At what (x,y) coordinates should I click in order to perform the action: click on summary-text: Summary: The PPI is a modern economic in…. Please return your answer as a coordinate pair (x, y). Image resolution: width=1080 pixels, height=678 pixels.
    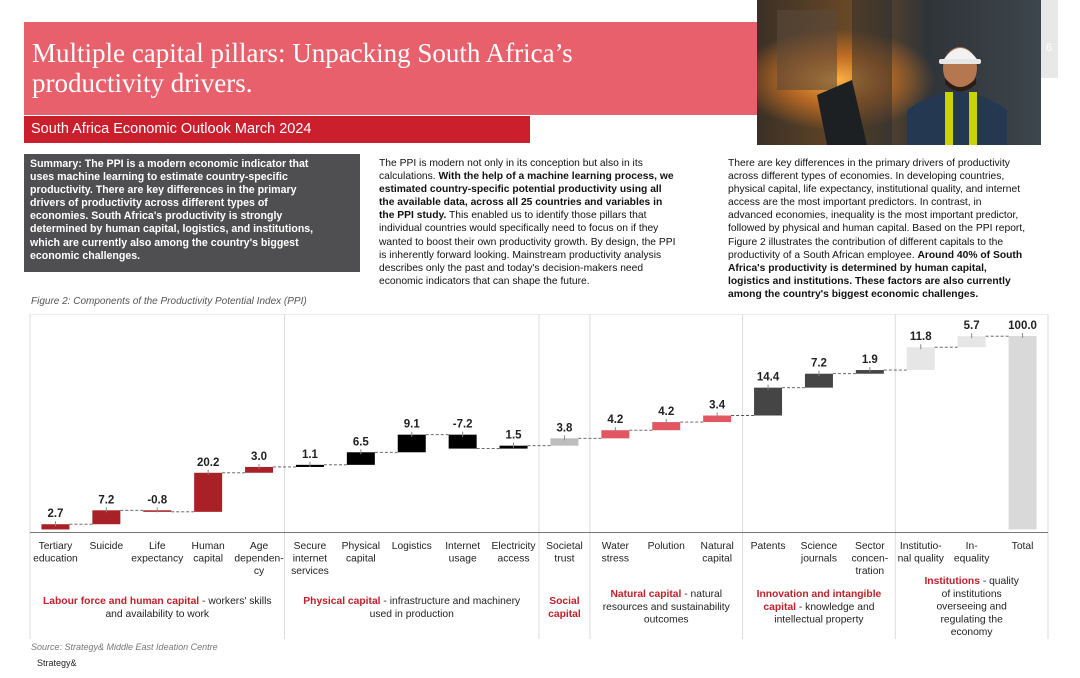
    Looking at the image, I should click on (192, 210).